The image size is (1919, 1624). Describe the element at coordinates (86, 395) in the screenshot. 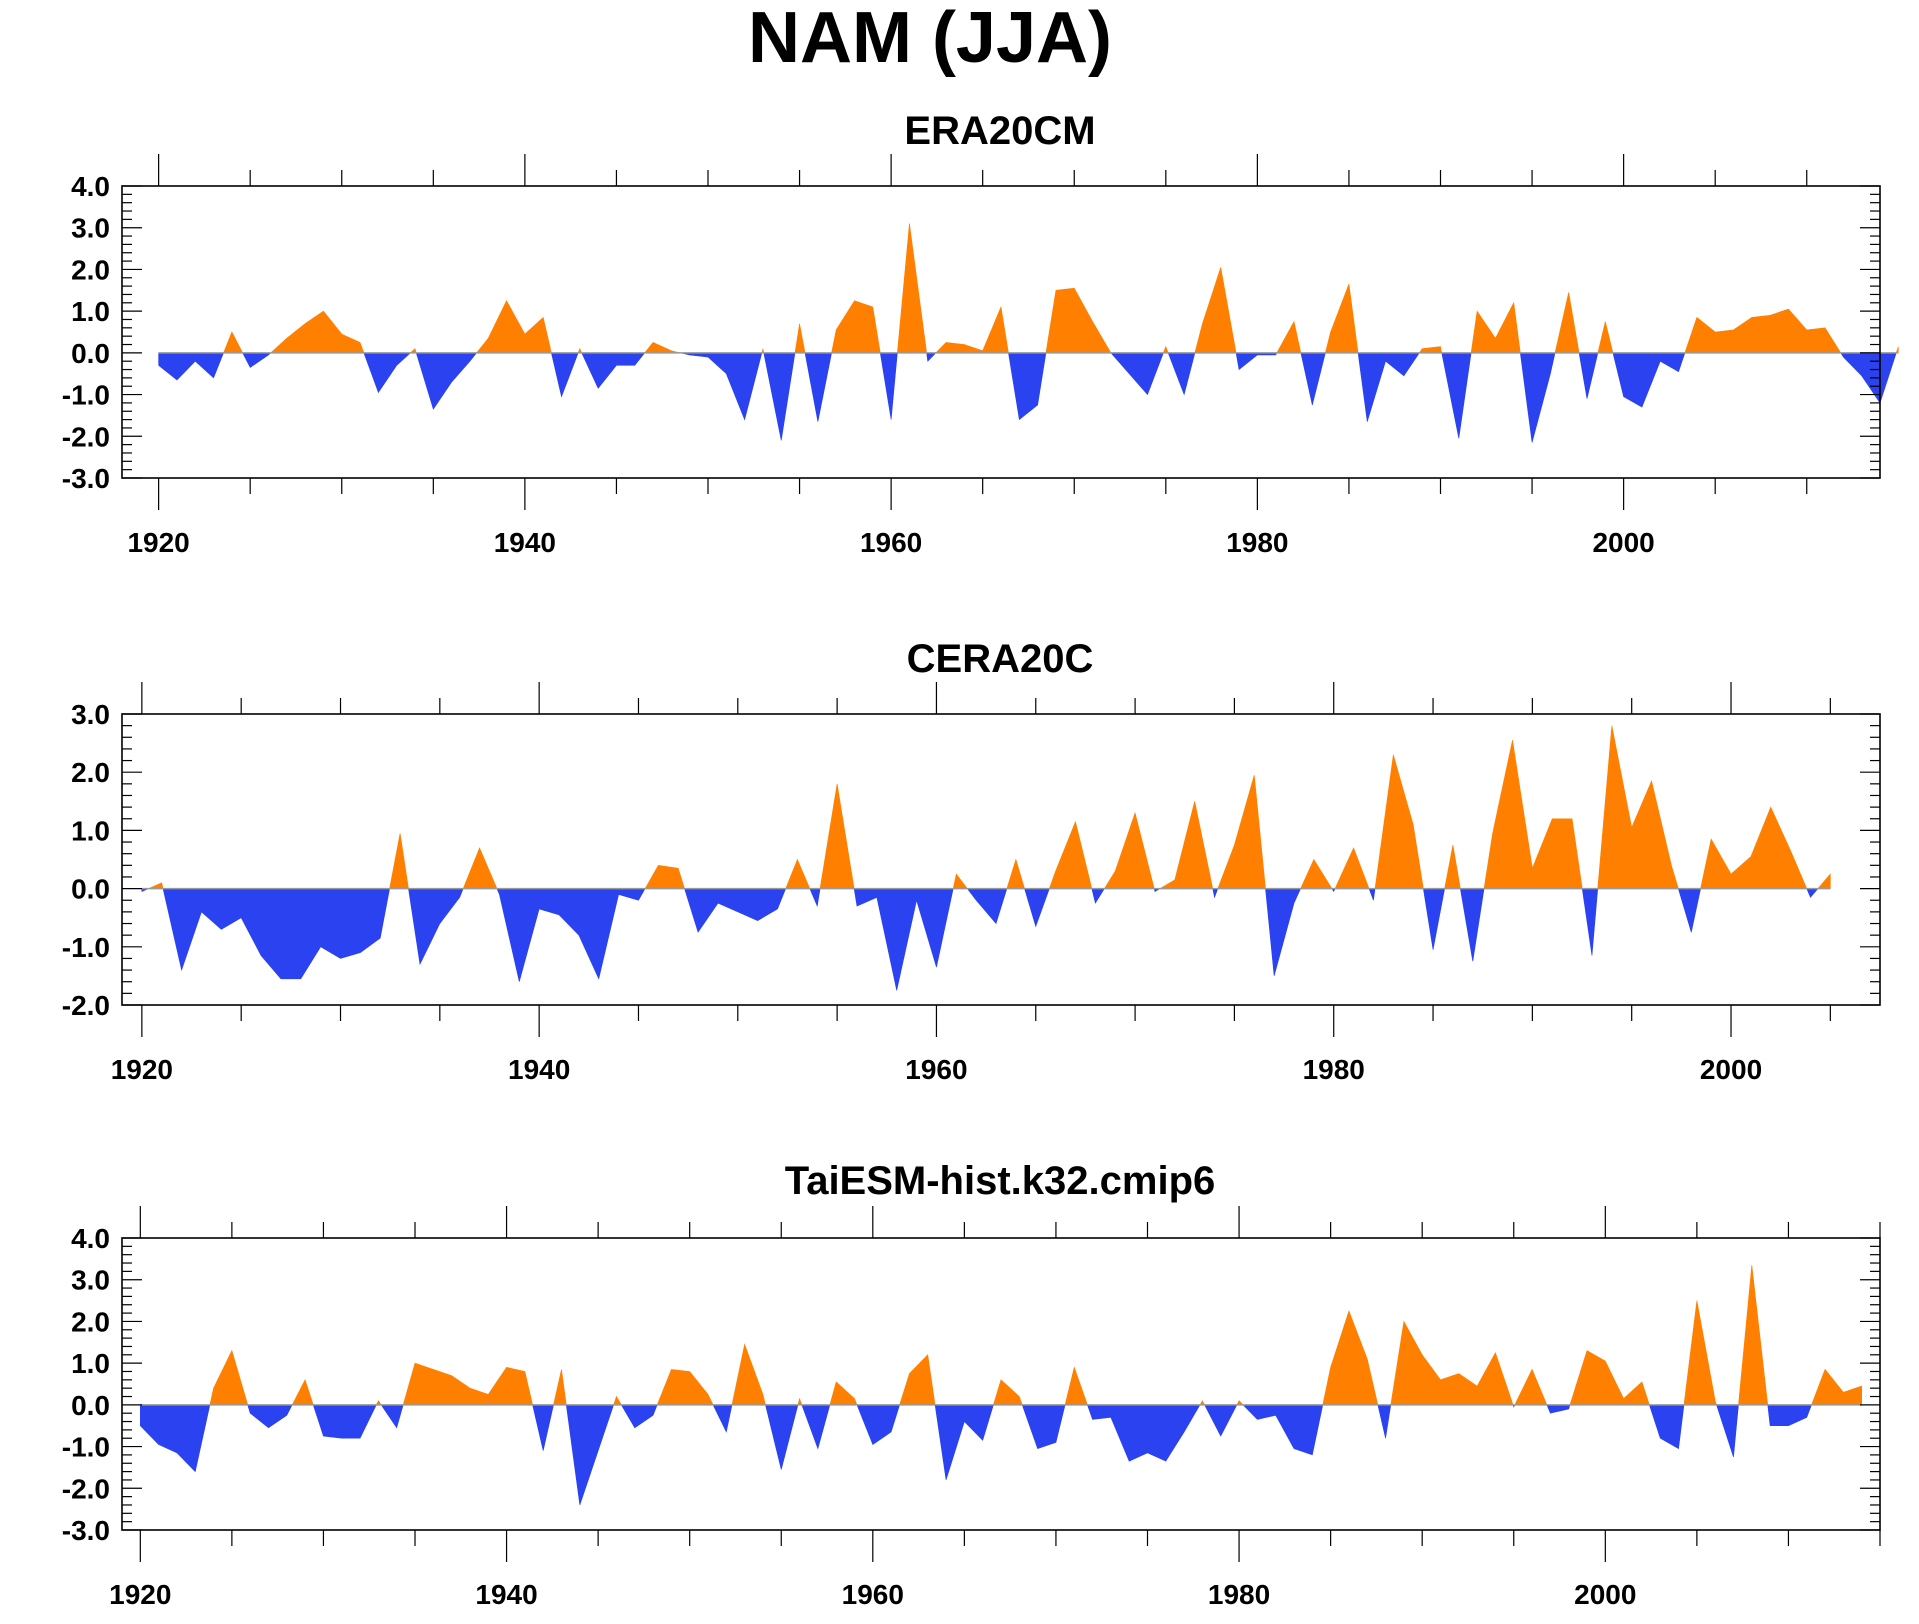

I see `y-tick-label: -1.0` at that location.